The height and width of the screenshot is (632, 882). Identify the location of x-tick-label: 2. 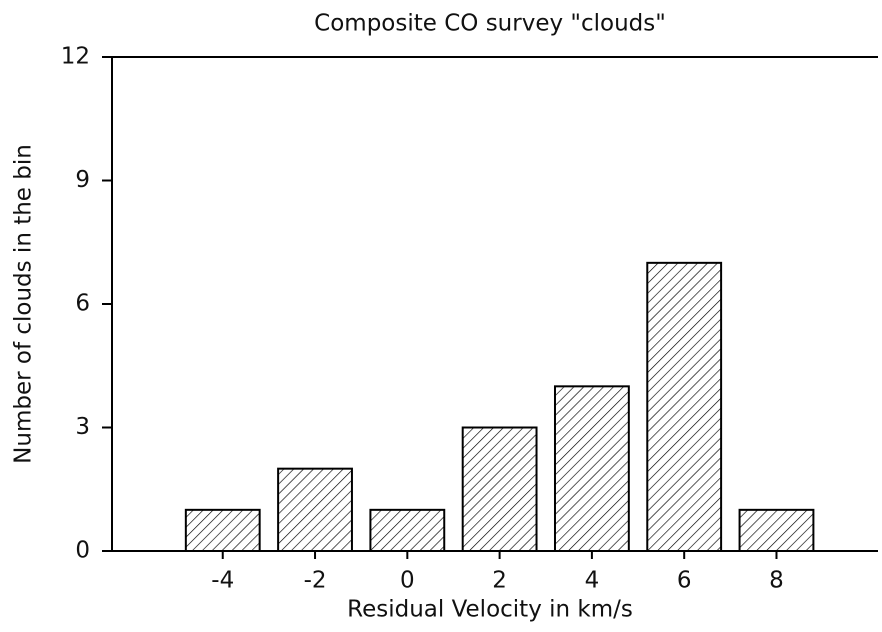
(499, 581).